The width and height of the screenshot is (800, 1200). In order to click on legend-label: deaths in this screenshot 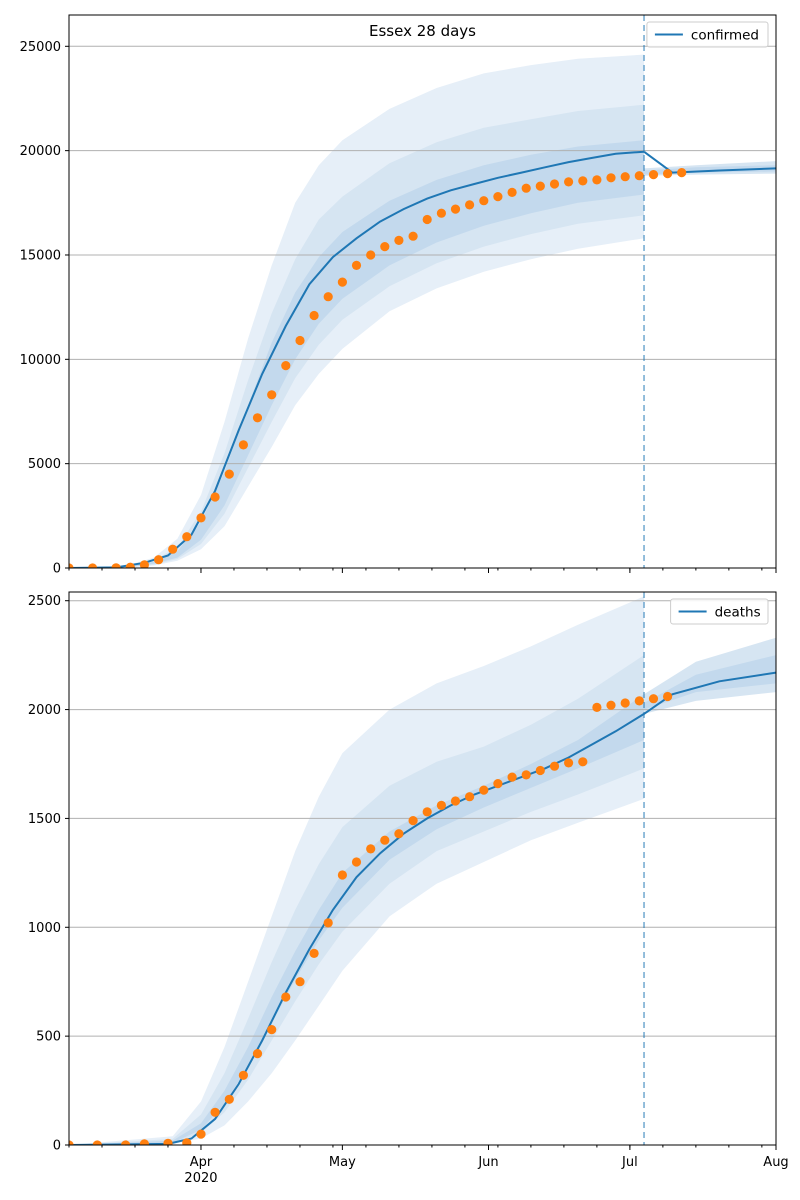, I will do `click(738, 612)`.